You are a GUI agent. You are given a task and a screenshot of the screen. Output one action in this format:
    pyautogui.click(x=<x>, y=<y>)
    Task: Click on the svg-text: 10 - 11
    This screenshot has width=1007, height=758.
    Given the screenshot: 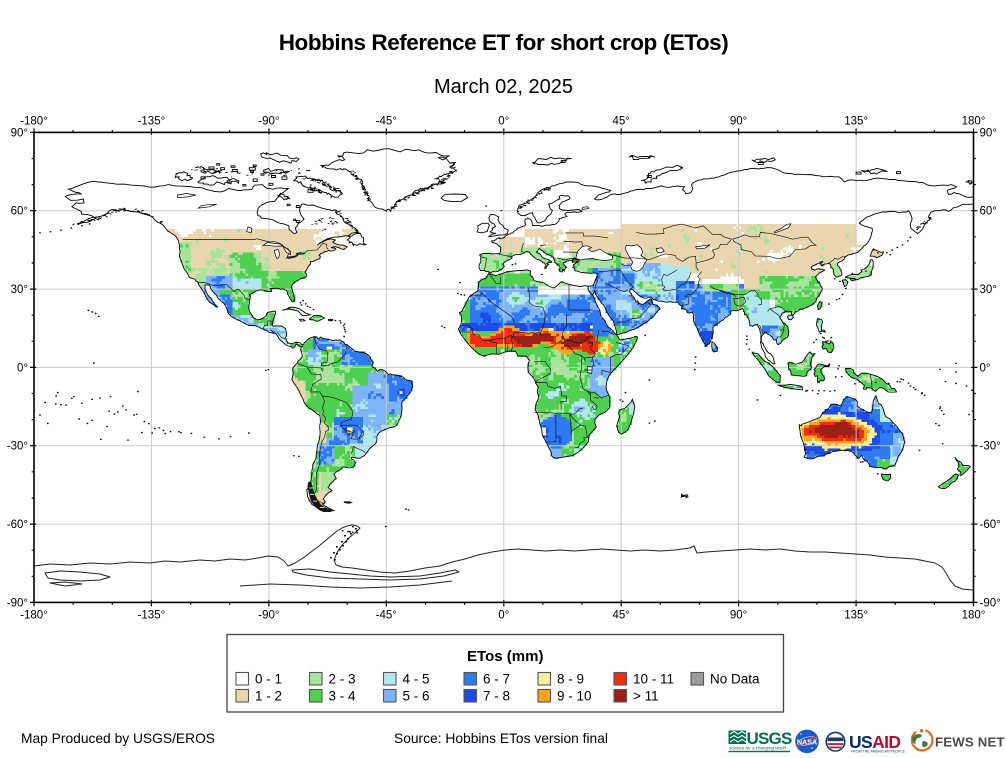 What is the action you would take?
    pyautogui.click(x=653, y=679)
    